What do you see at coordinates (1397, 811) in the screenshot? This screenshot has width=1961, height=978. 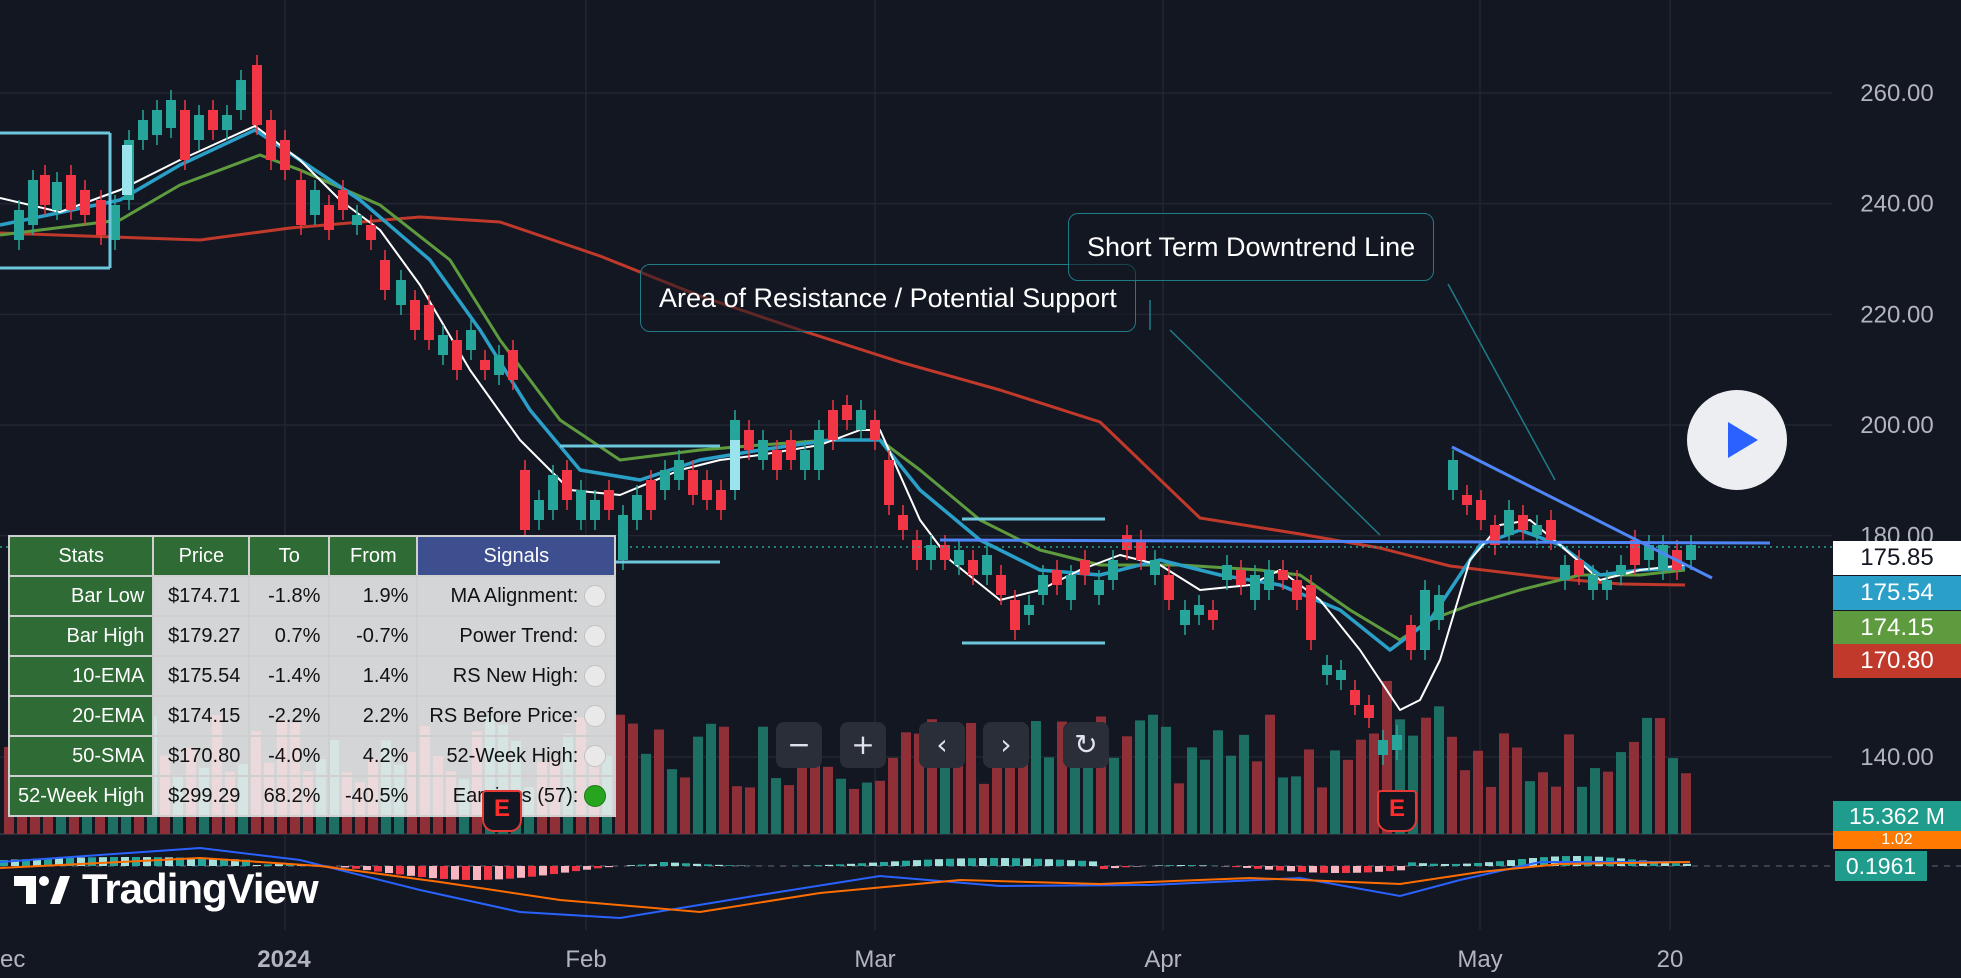 I see `earnings-badge-apr: E` at bounding box center [1397, 811].